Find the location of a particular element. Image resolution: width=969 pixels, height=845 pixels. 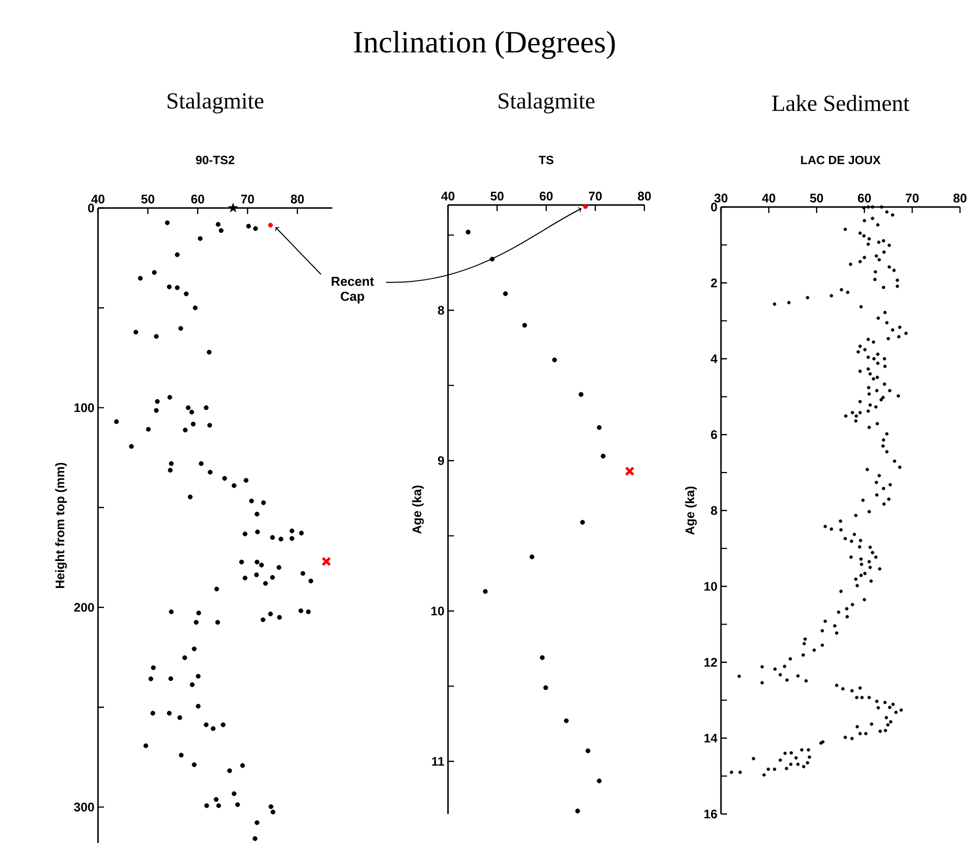

chart-subtitle: 90-TS2 is located at coordinates (215, 160).